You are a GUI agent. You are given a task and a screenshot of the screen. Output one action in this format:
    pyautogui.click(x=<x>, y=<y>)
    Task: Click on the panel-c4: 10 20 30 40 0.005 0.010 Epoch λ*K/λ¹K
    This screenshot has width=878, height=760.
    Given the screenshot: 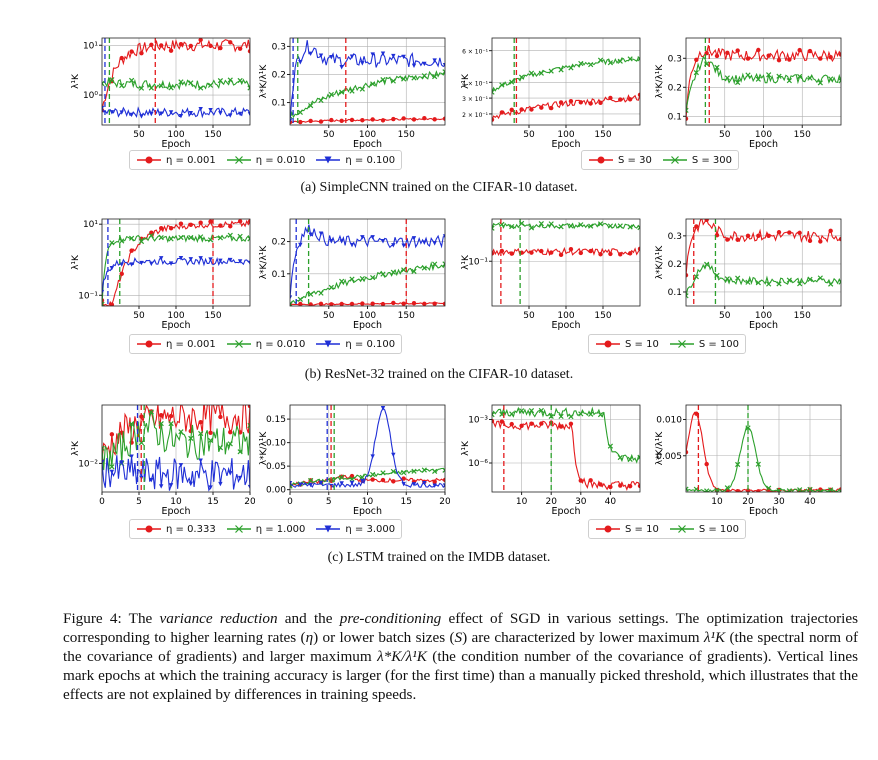 What is the action you would take?
    pyautogui.click(x=750, y=460)
    